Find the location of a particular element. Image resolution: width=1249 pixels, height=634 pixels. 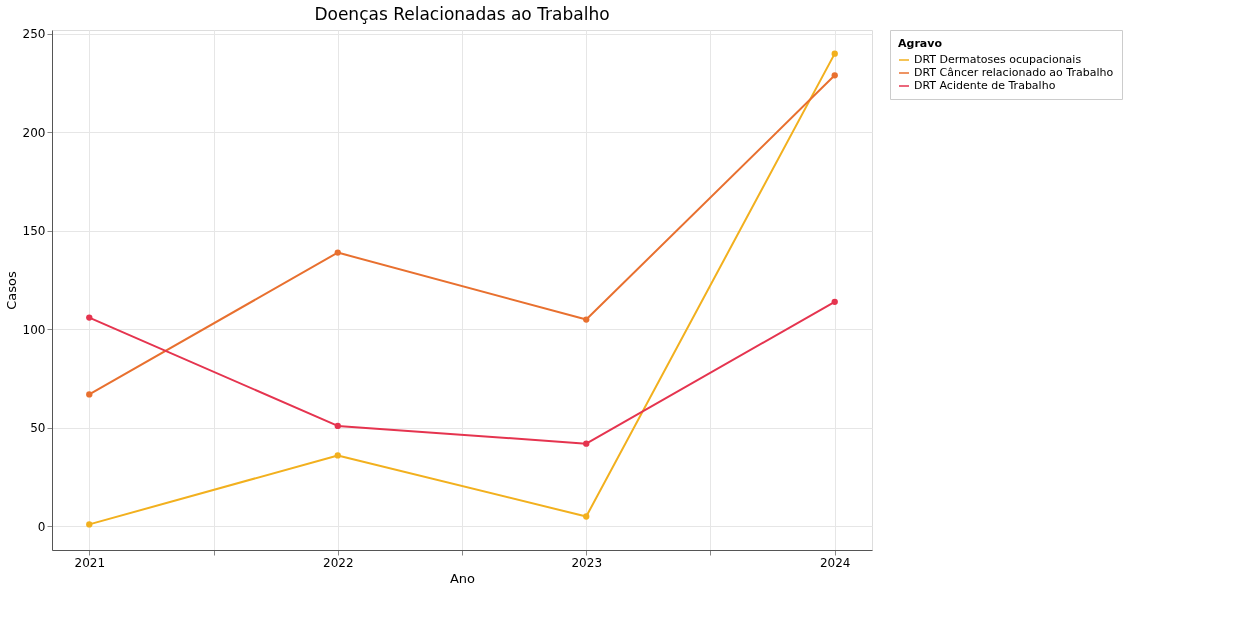

chart-title: Doenças Relacionadas ao Trabalho is located at coordinates (462, 13).